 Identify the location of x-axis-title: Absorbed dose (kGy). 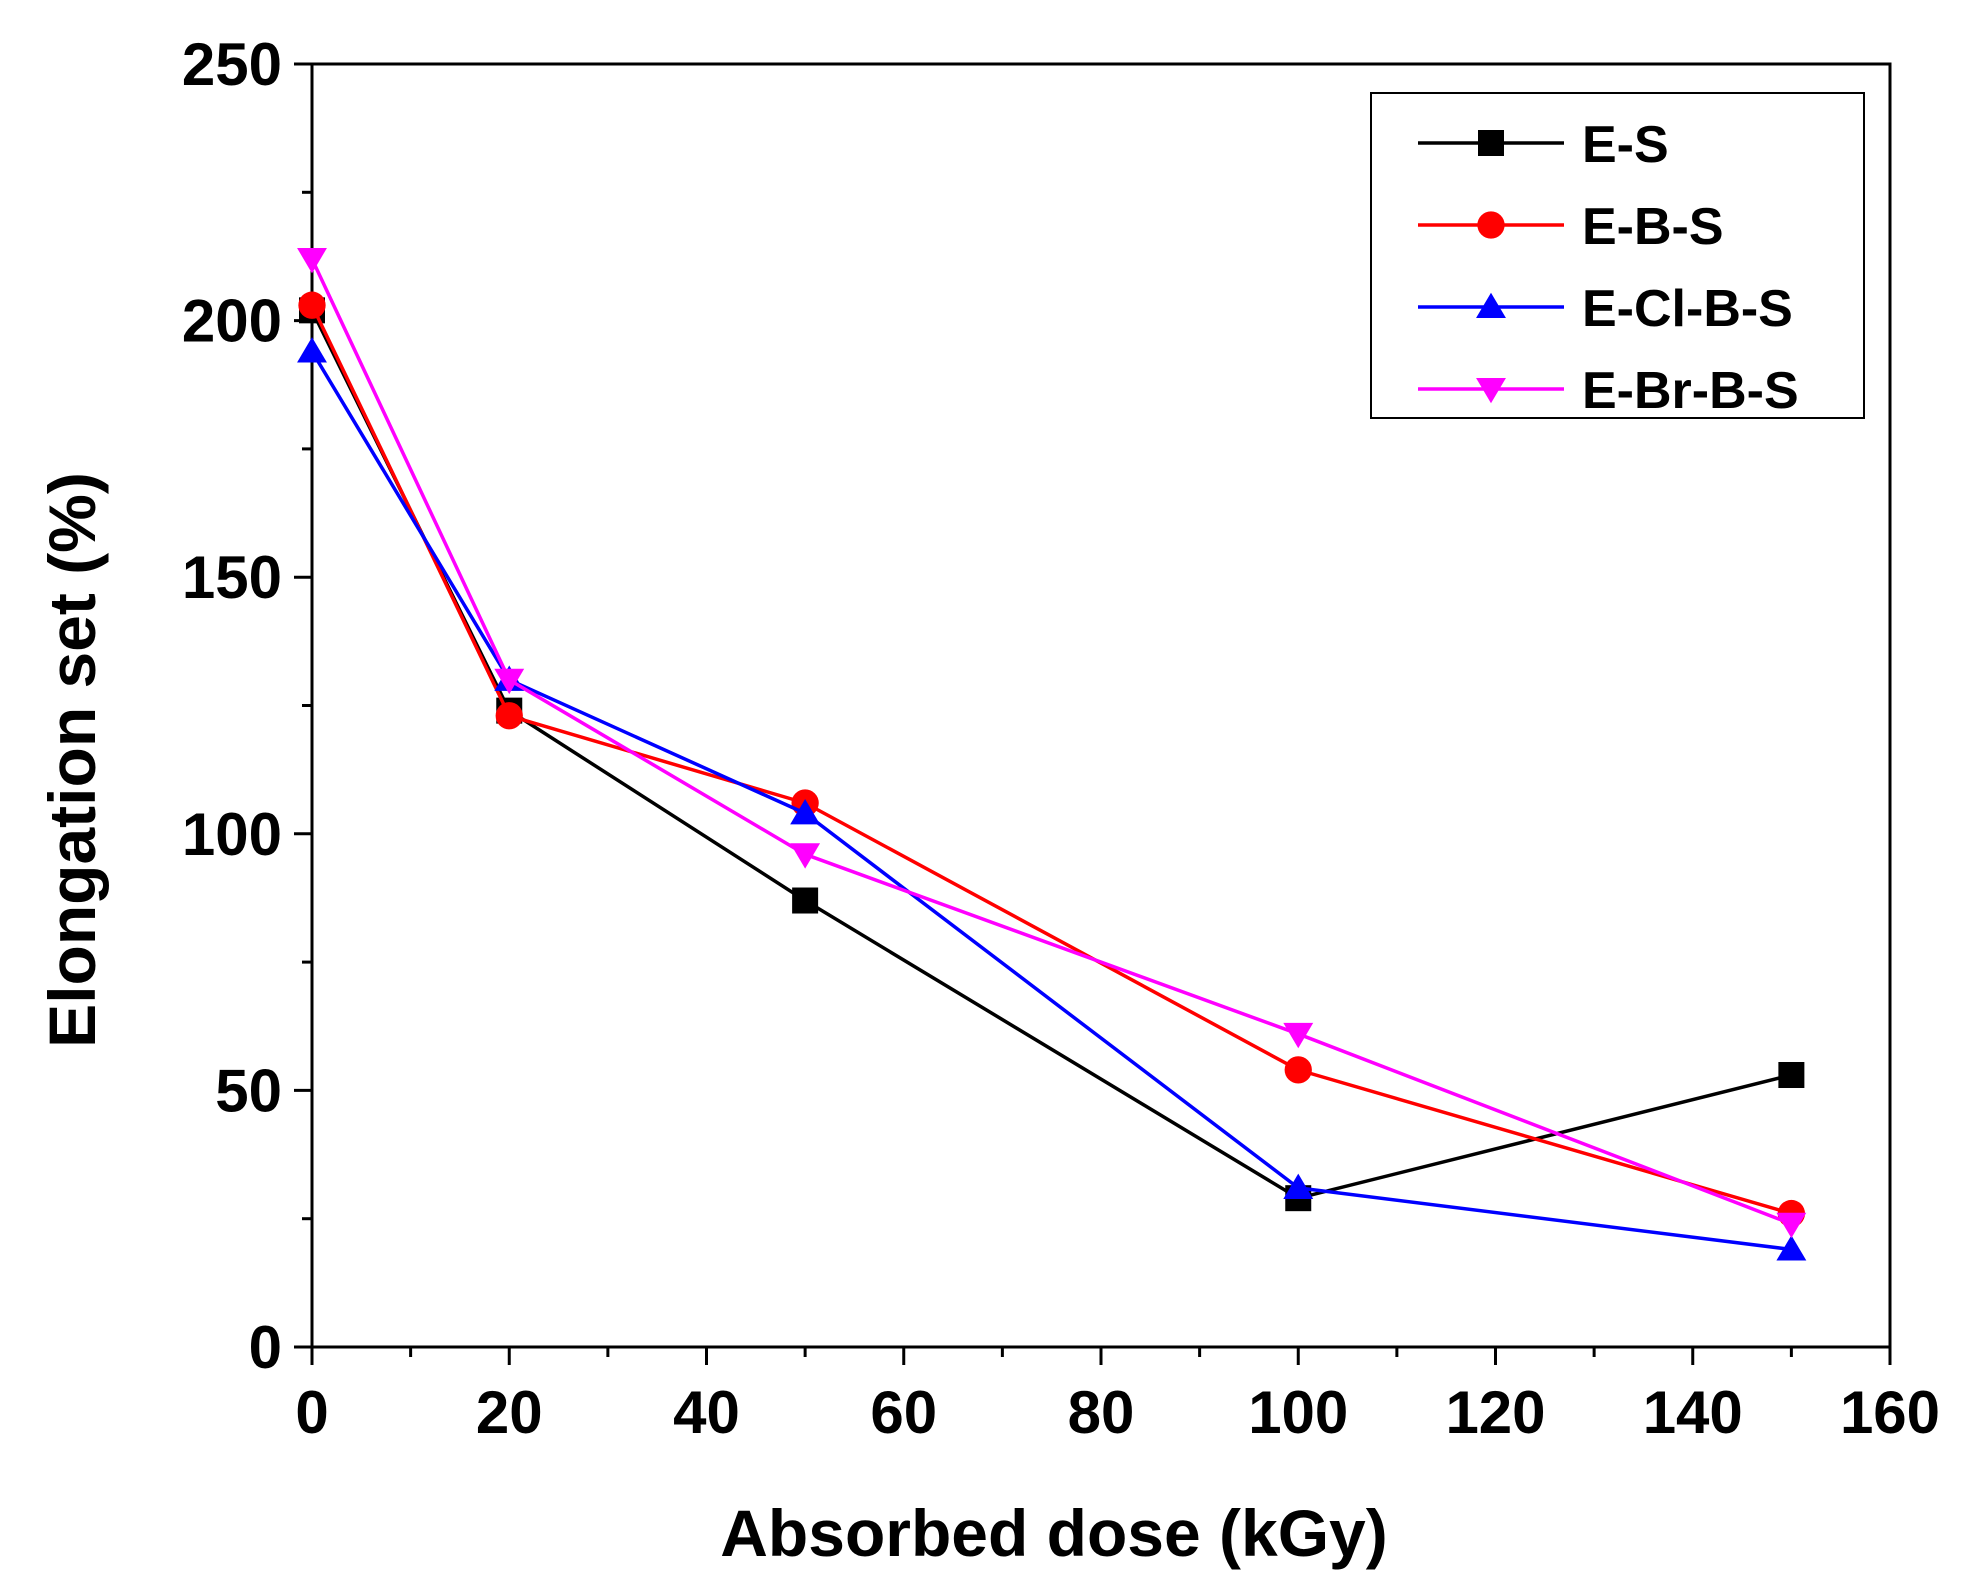
(1053, 1533).